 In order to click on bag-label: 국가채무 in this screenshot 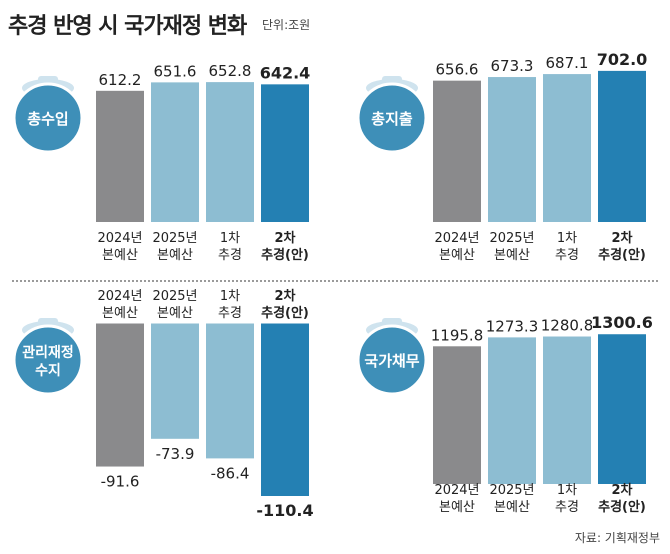, I will do `click(391, 361)`.